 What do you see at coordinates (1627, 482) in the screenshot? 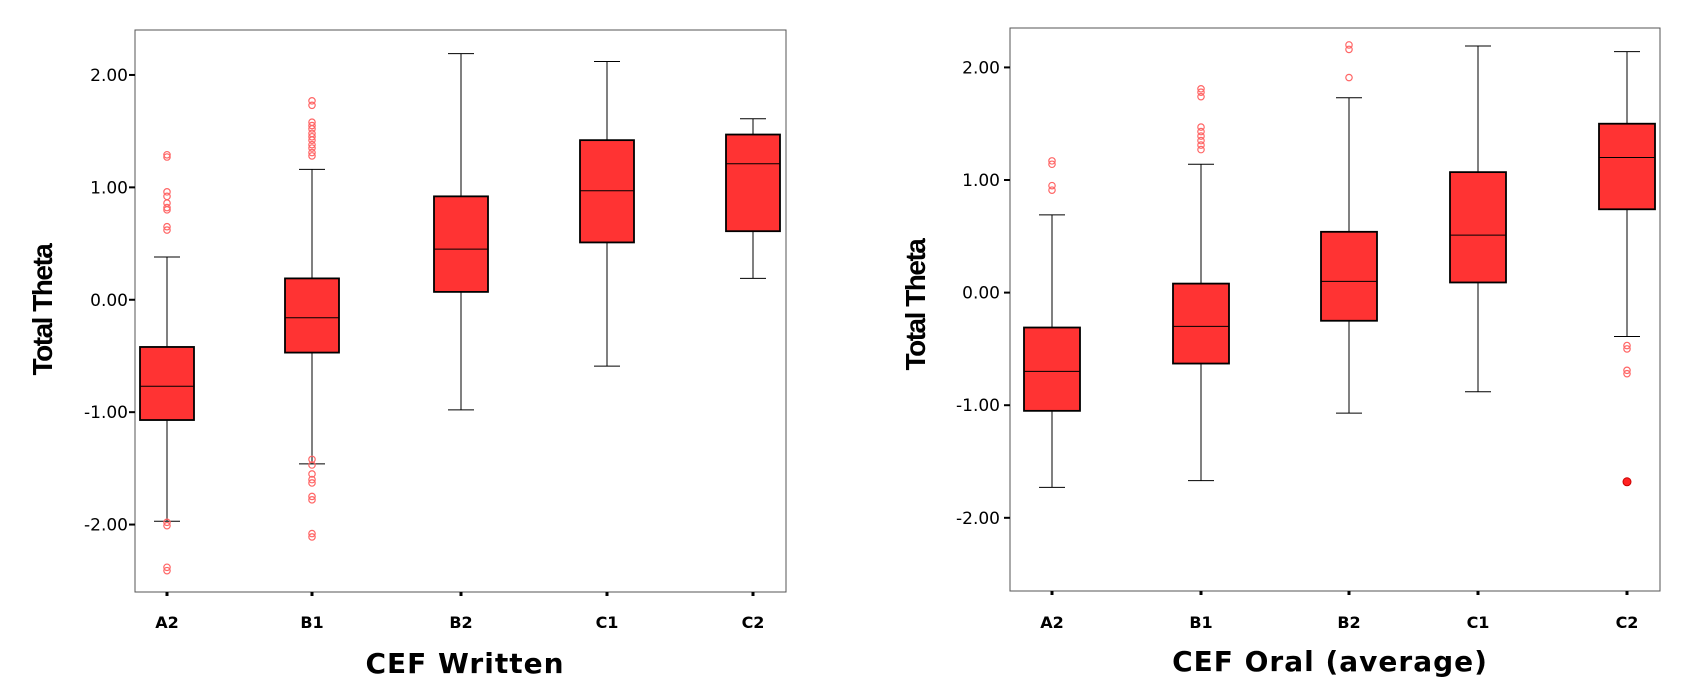
I see `extreme-point` at bounding box center [1627, 482].